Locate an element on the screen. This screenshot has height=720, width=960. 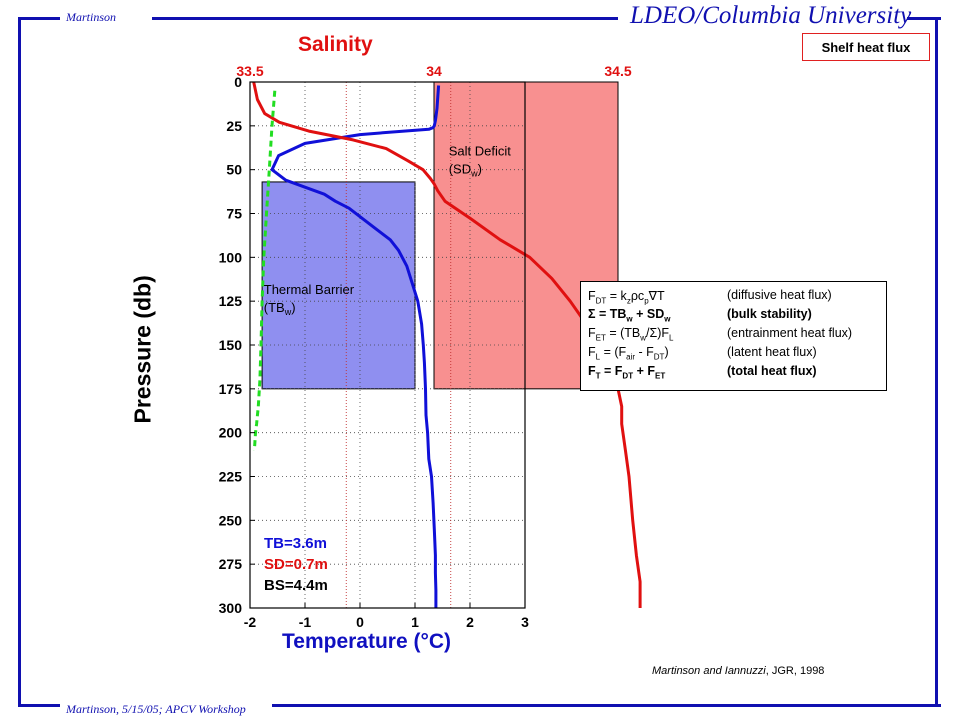
equation-description: (bulk stability) is located at coordinates (769, 314).